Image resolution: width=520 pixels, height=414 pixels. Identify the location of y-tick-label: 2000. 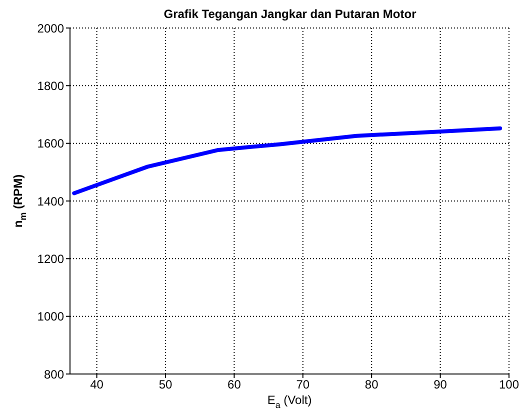
(50, 28).